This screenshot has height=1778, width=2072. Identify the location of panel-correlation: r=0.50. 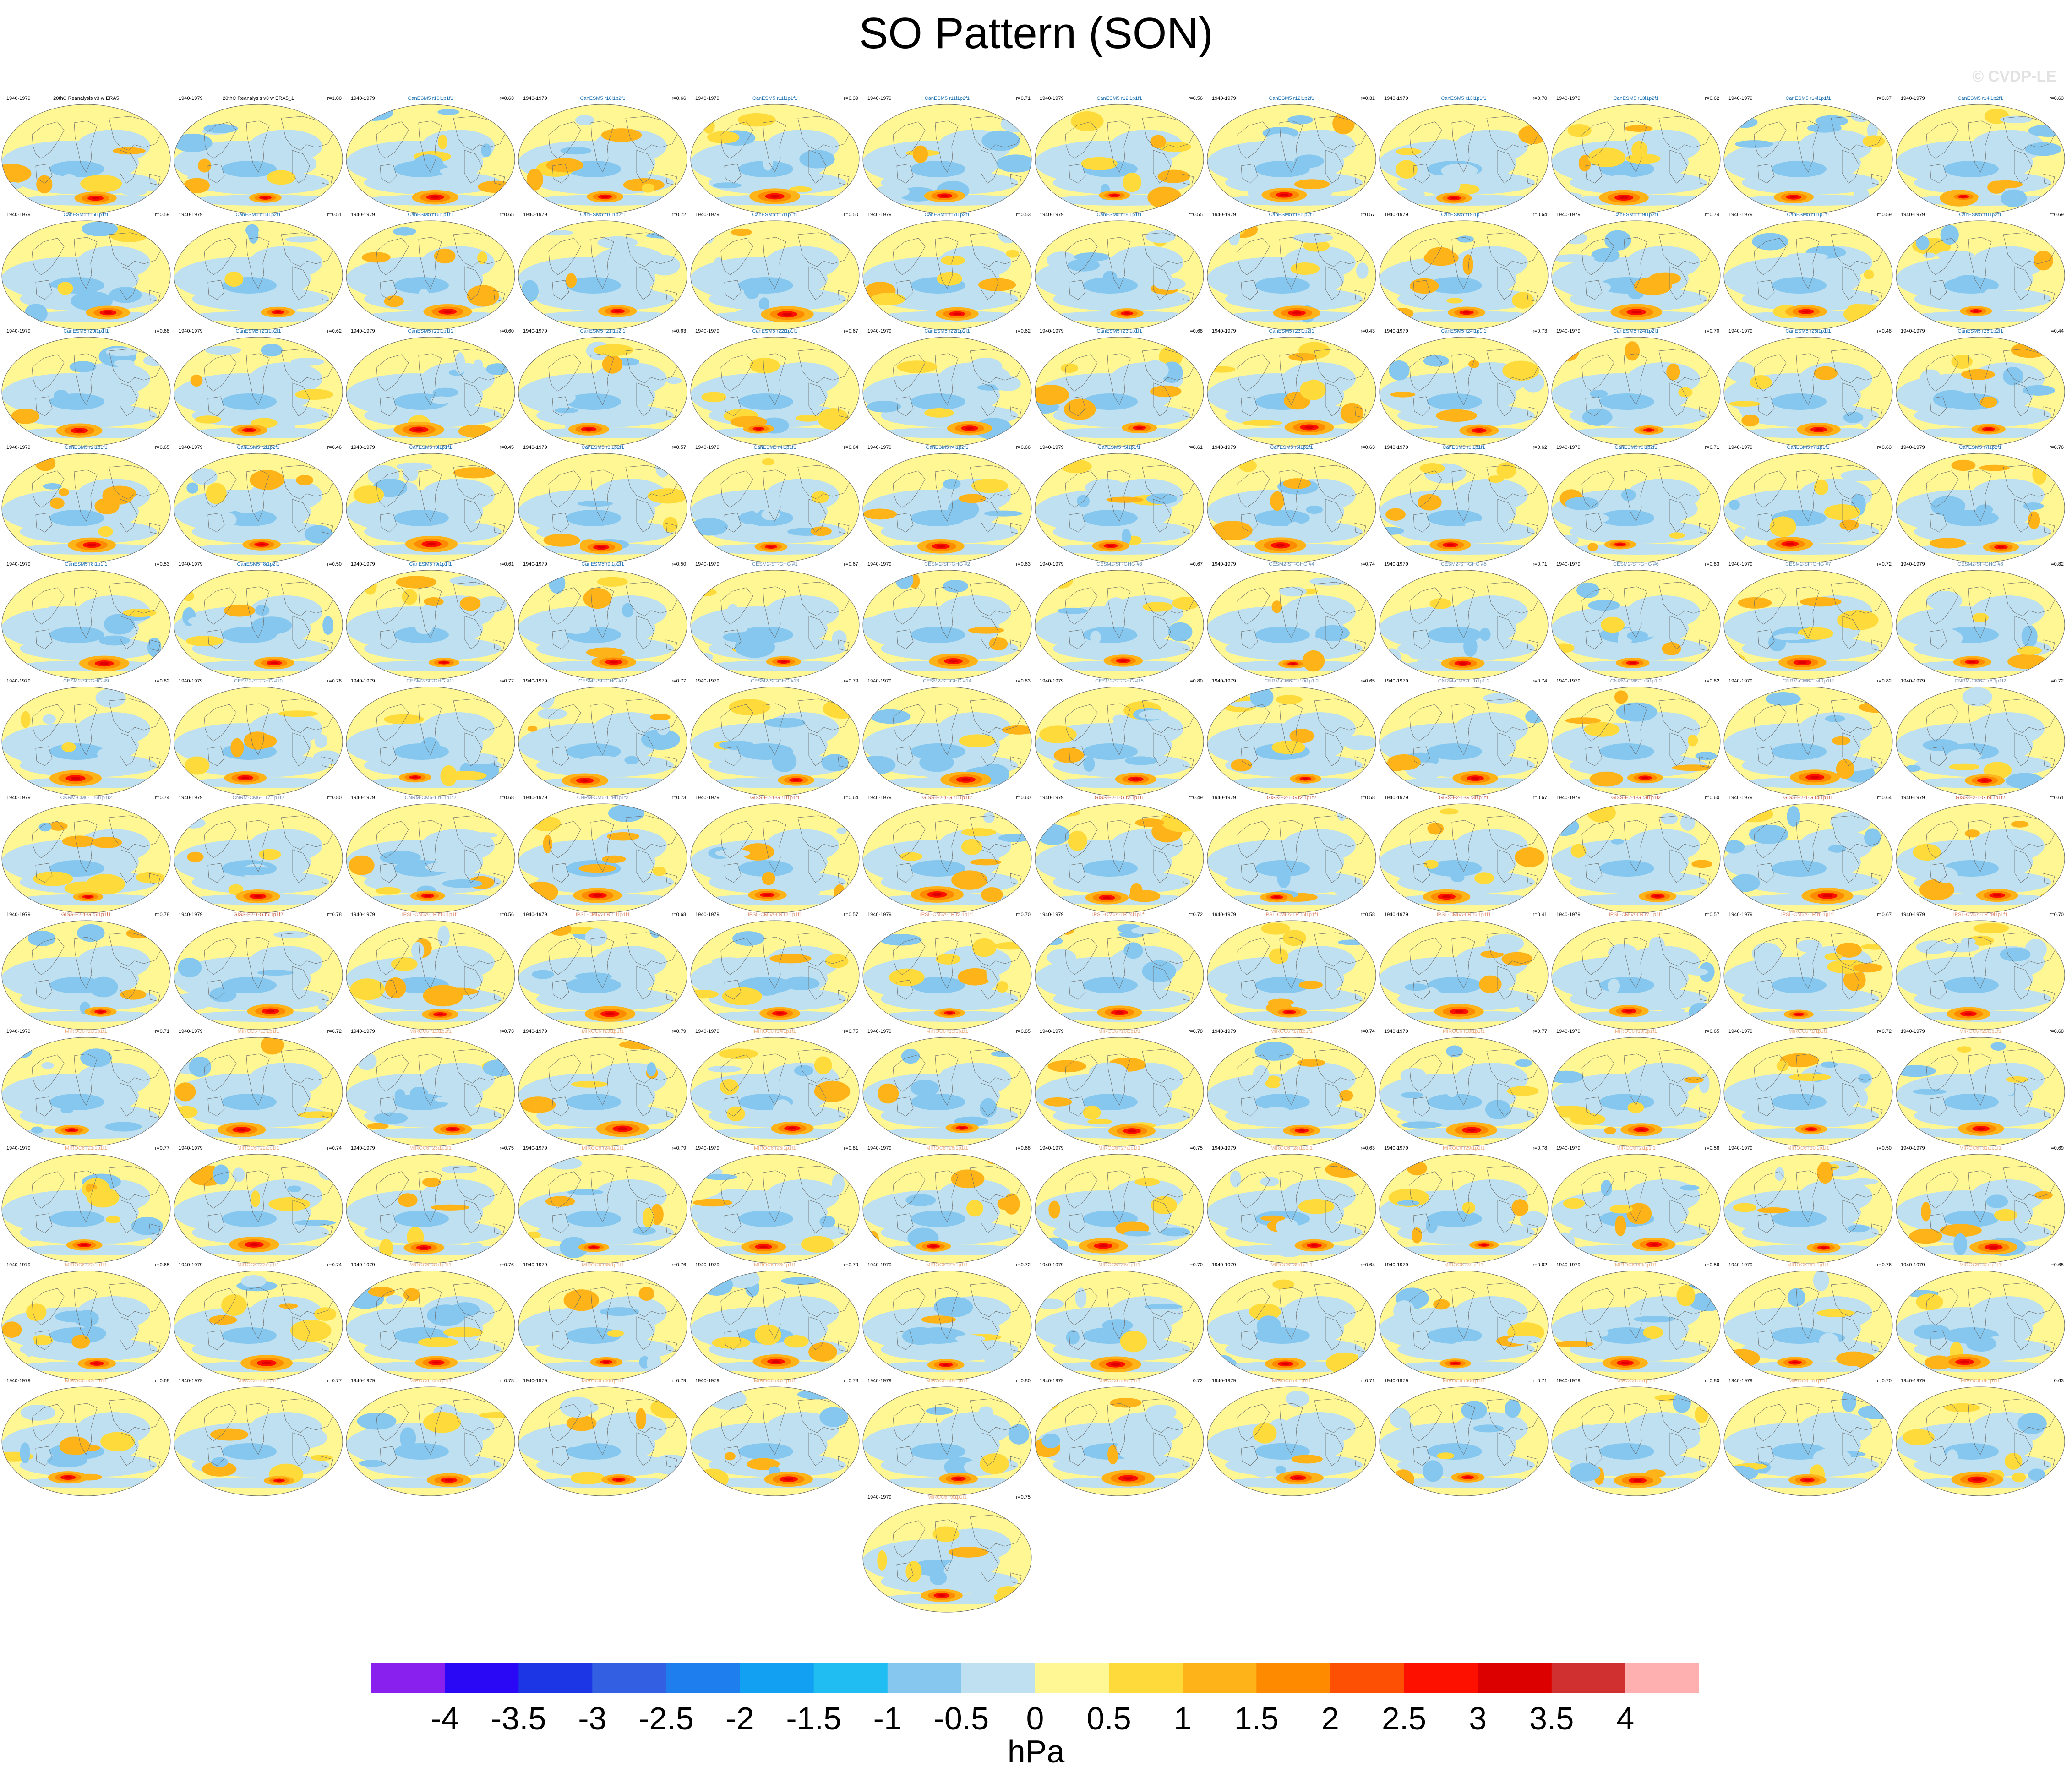
(1885, 1148).